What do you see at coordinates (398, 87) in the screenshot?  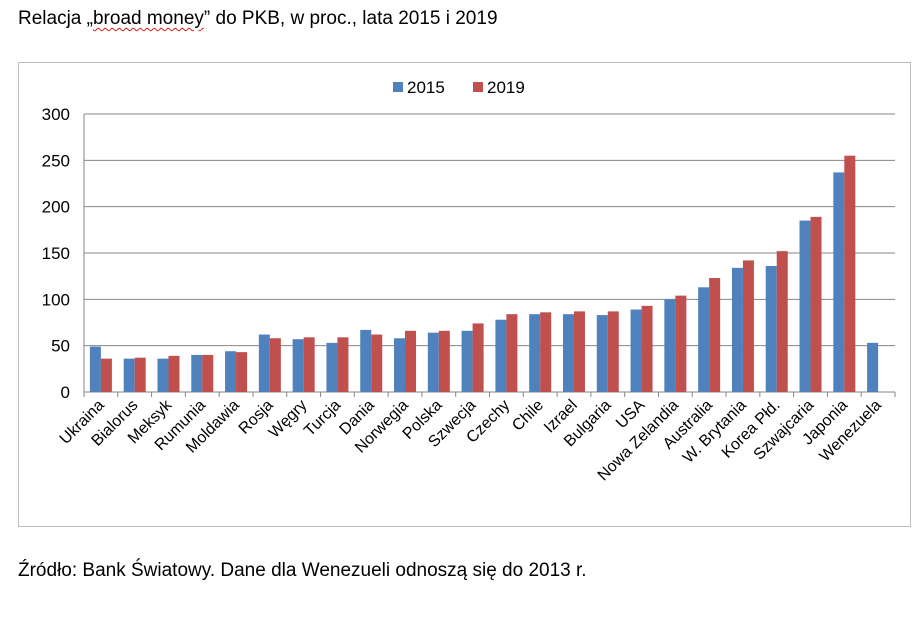 I see `legend-swatch-2015` at bounding box center [398, 87].